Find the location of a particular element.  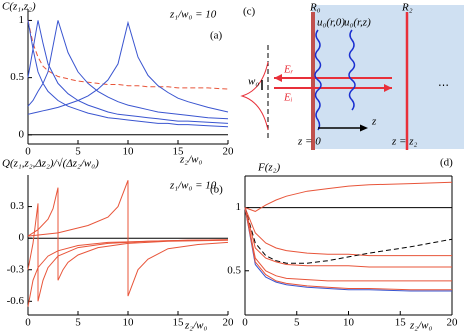

mode-z is located at coordinates (352, 70).